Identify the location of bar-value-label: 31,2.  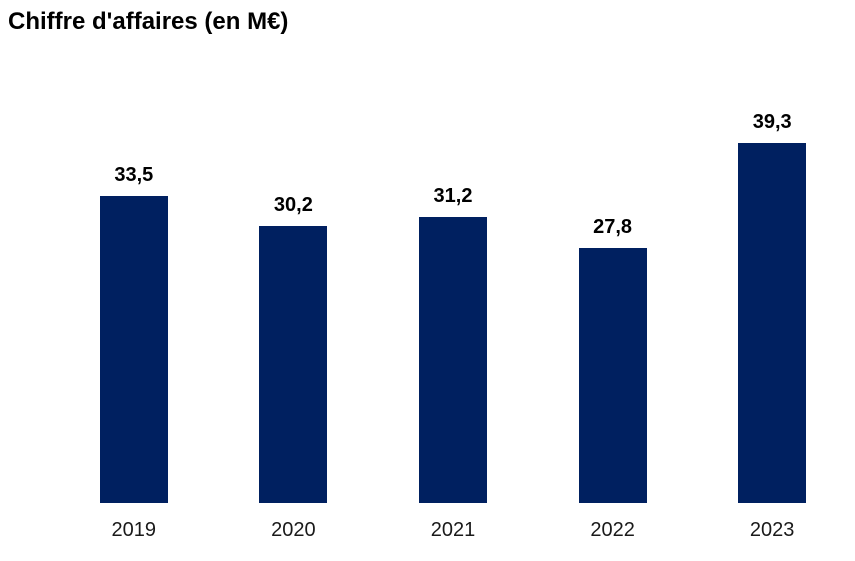
(453, 196).